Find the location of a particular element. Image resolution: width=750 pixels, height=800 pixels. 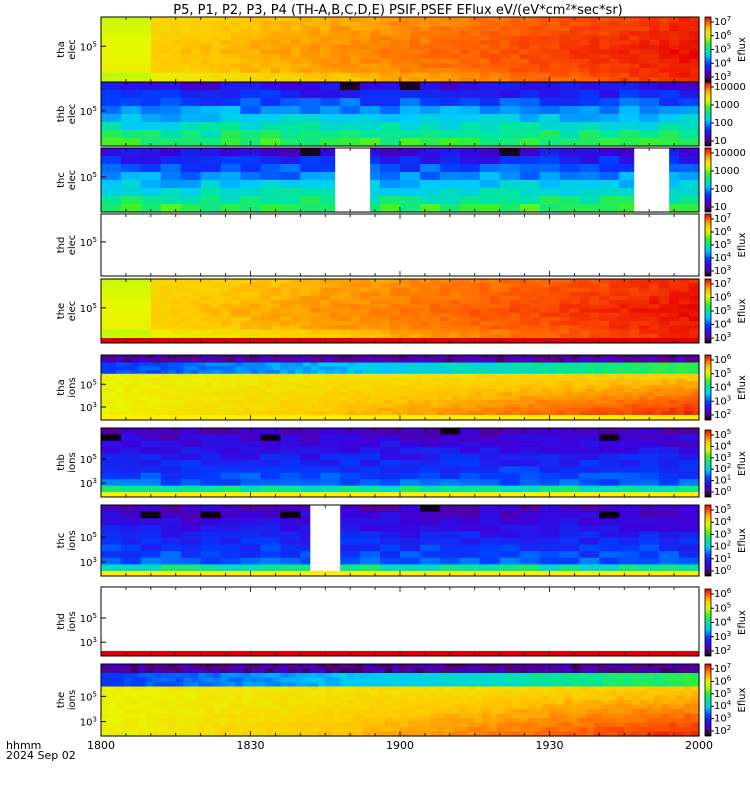

colorbar-tick-label: 107 is located at coordinates (722, 218).